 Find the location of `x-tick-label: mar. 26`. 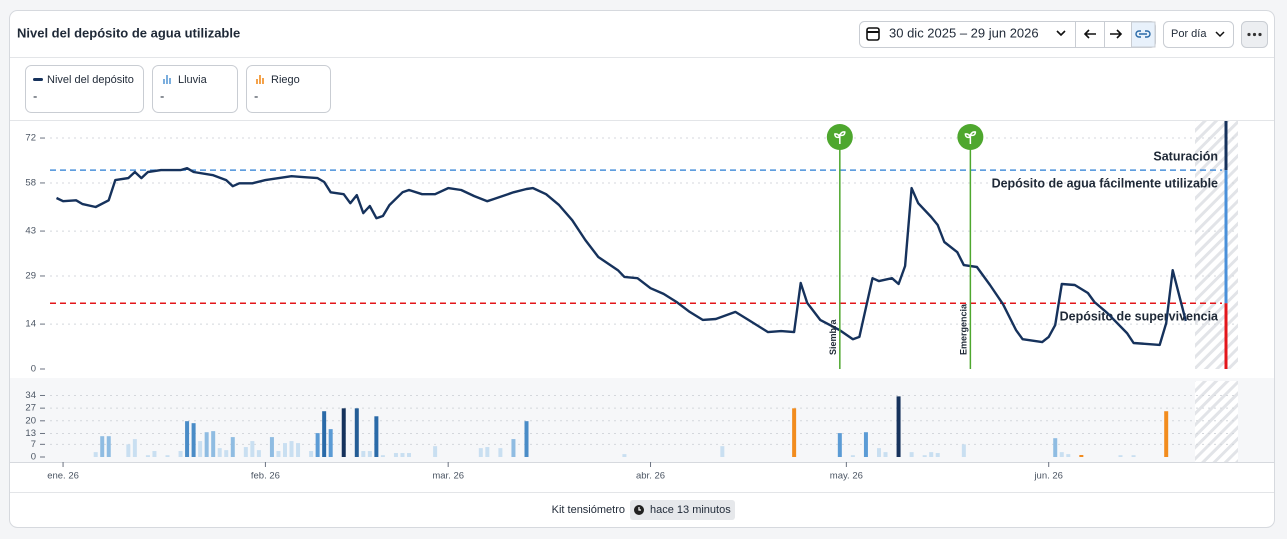

x-tick-label: mar. 26 is located at coordinates (448, 476).